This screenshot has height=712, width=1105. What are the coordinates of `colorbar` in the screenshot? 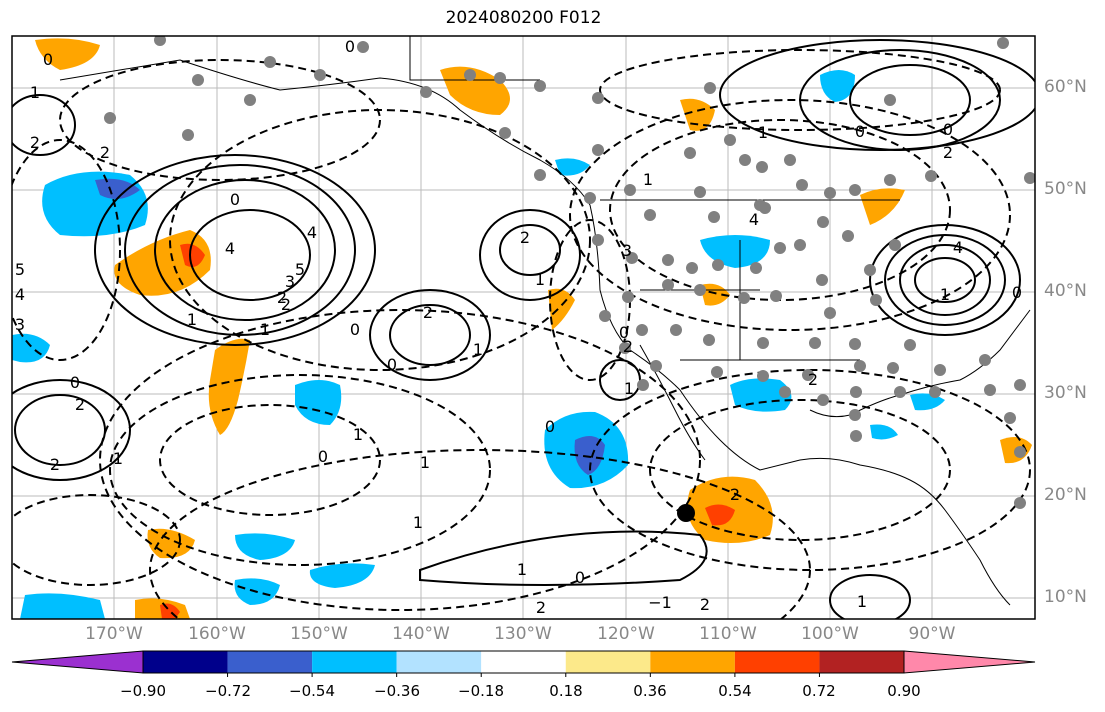 It's located at (523, 663).